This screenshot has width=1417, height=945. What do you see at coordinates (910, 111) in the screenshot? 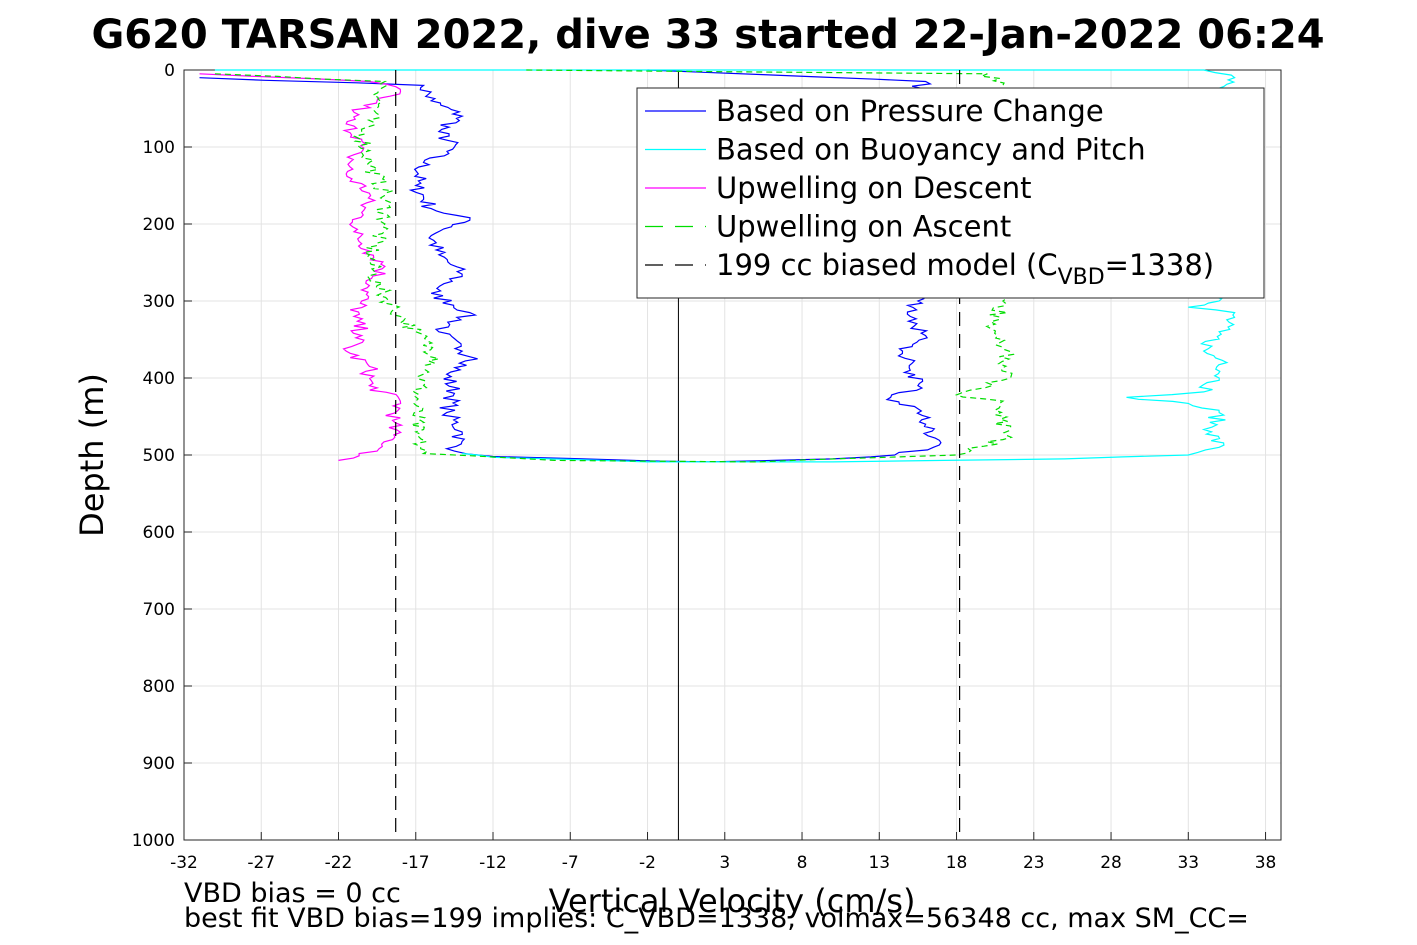
I see `legend-label-1: Based on Pressure Change` at bounding box center [910, 111].